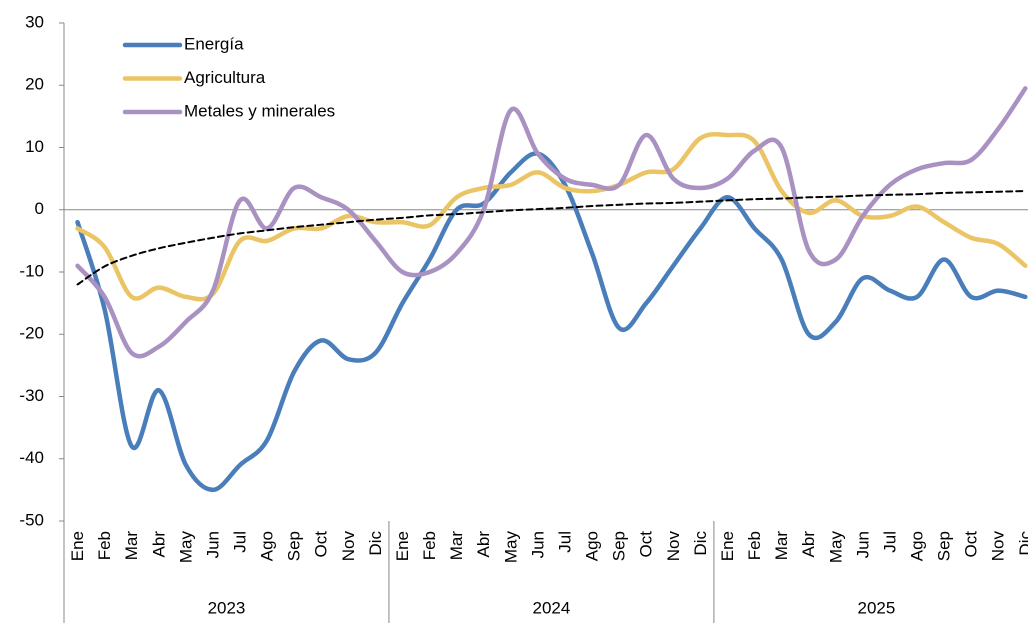  Describe the element at coordinates (31, 457) in the screenshot. I see `y-tick-label: -40` at that location.